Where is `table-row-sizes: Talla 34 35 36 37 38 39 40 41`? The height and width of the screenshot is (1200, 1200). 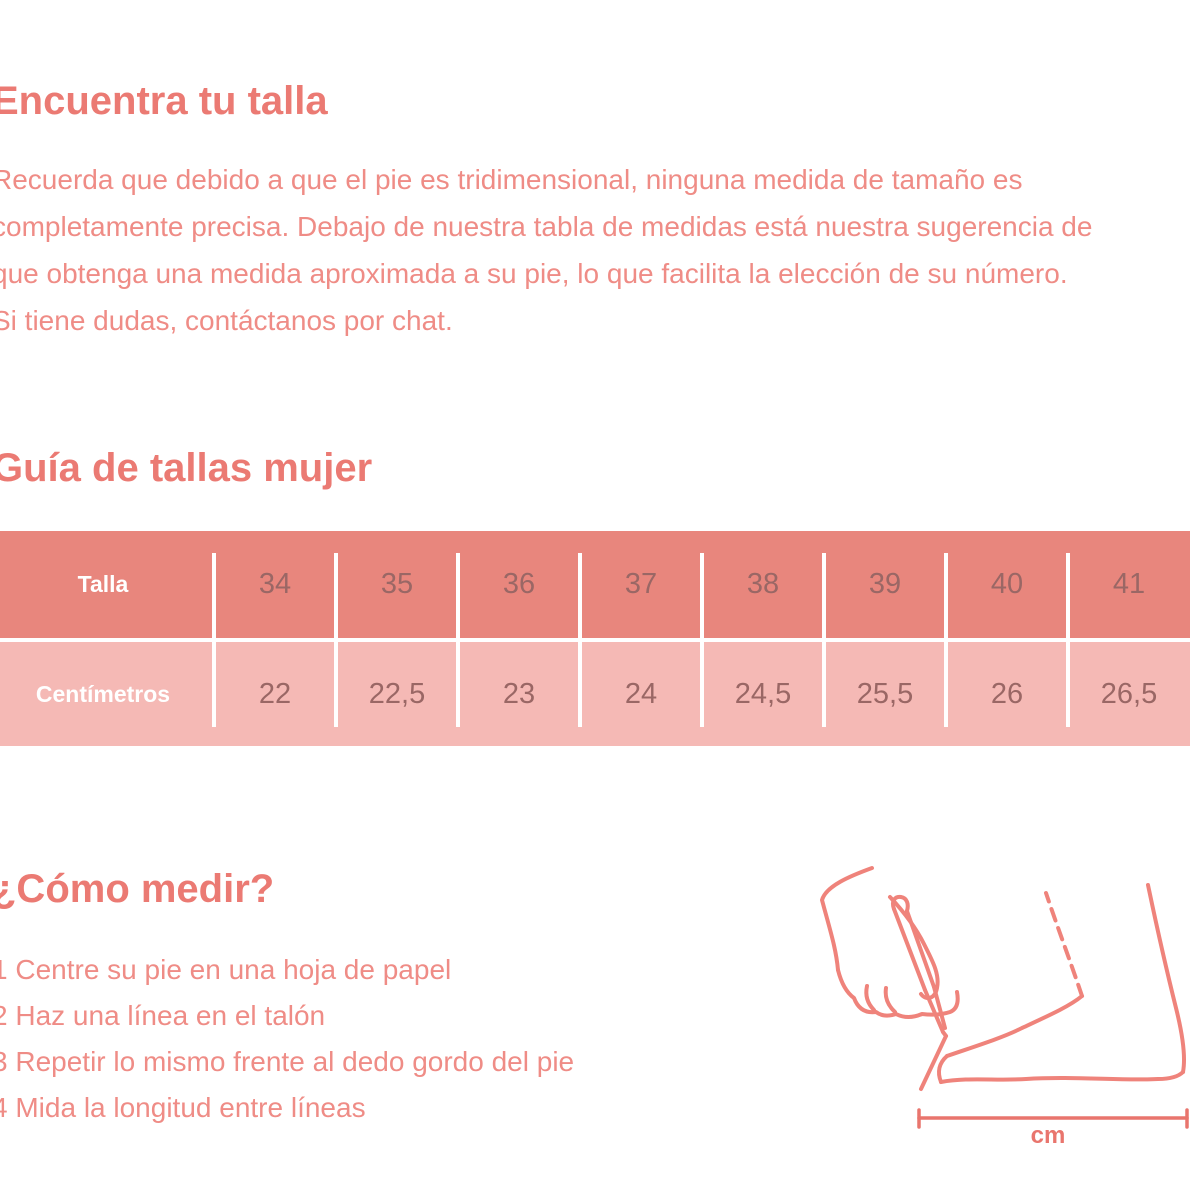 table-row-sizes: Talla 34 35 36 37 38 39 40 41 is located at coordinates (595, 584).